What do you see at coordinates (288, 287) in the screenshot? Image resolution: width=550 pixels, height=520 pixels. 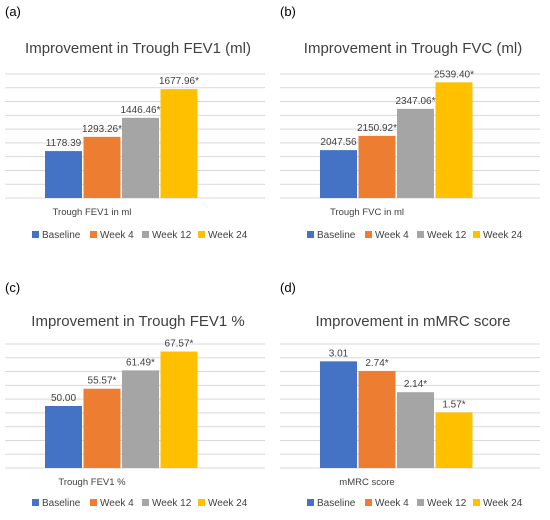 I see `panel-letter: (d)` at bounding box center [288, 287].